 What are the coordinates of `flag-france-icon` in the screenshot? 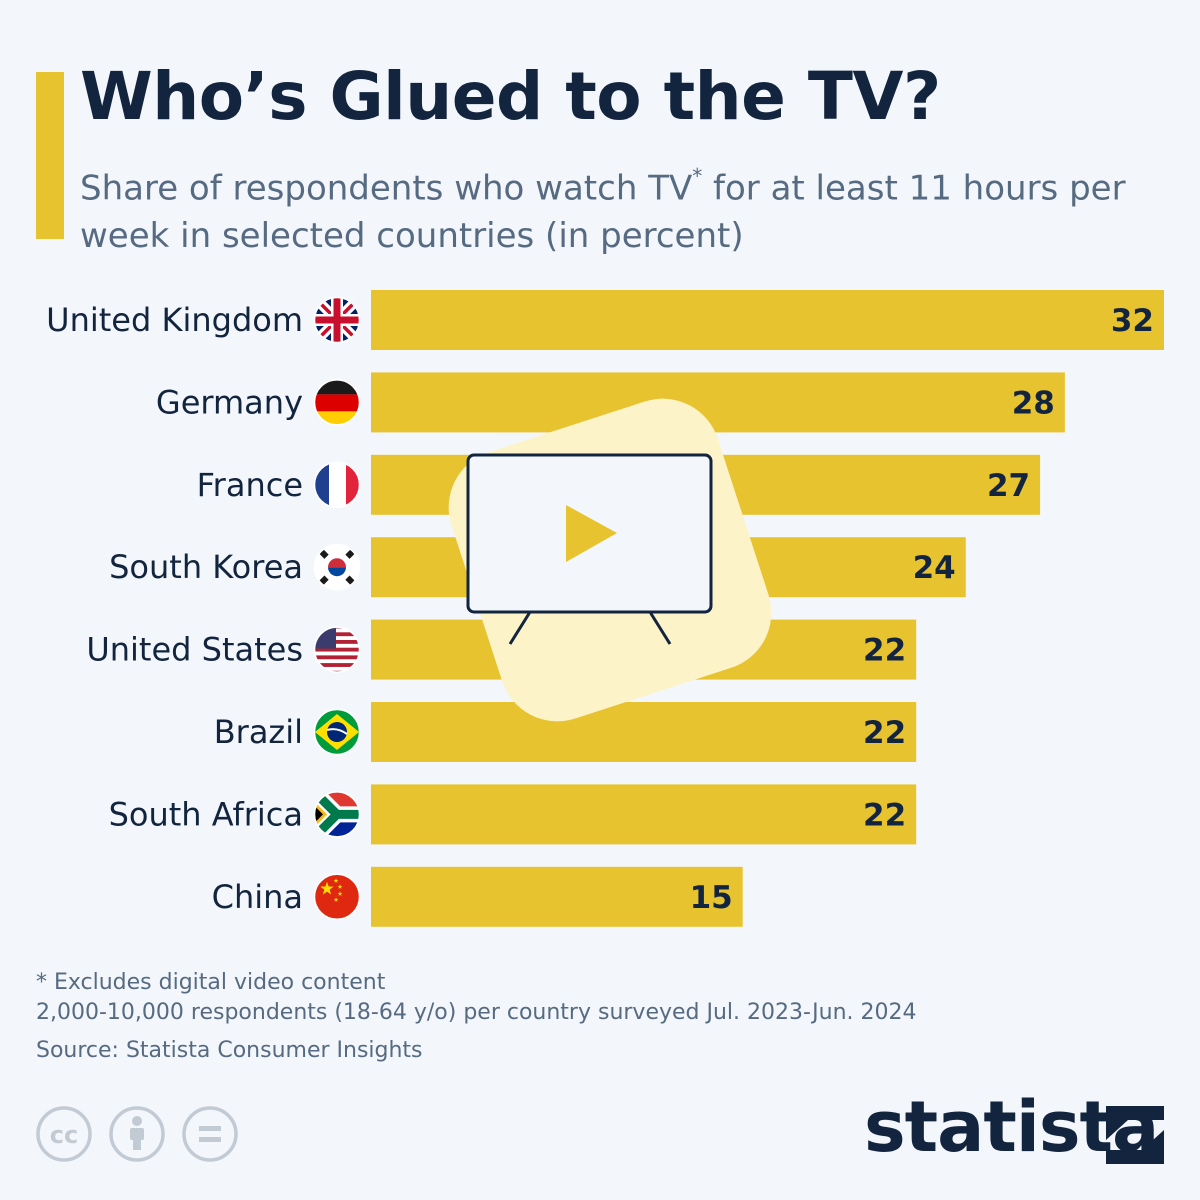 It's located at (337, 485).